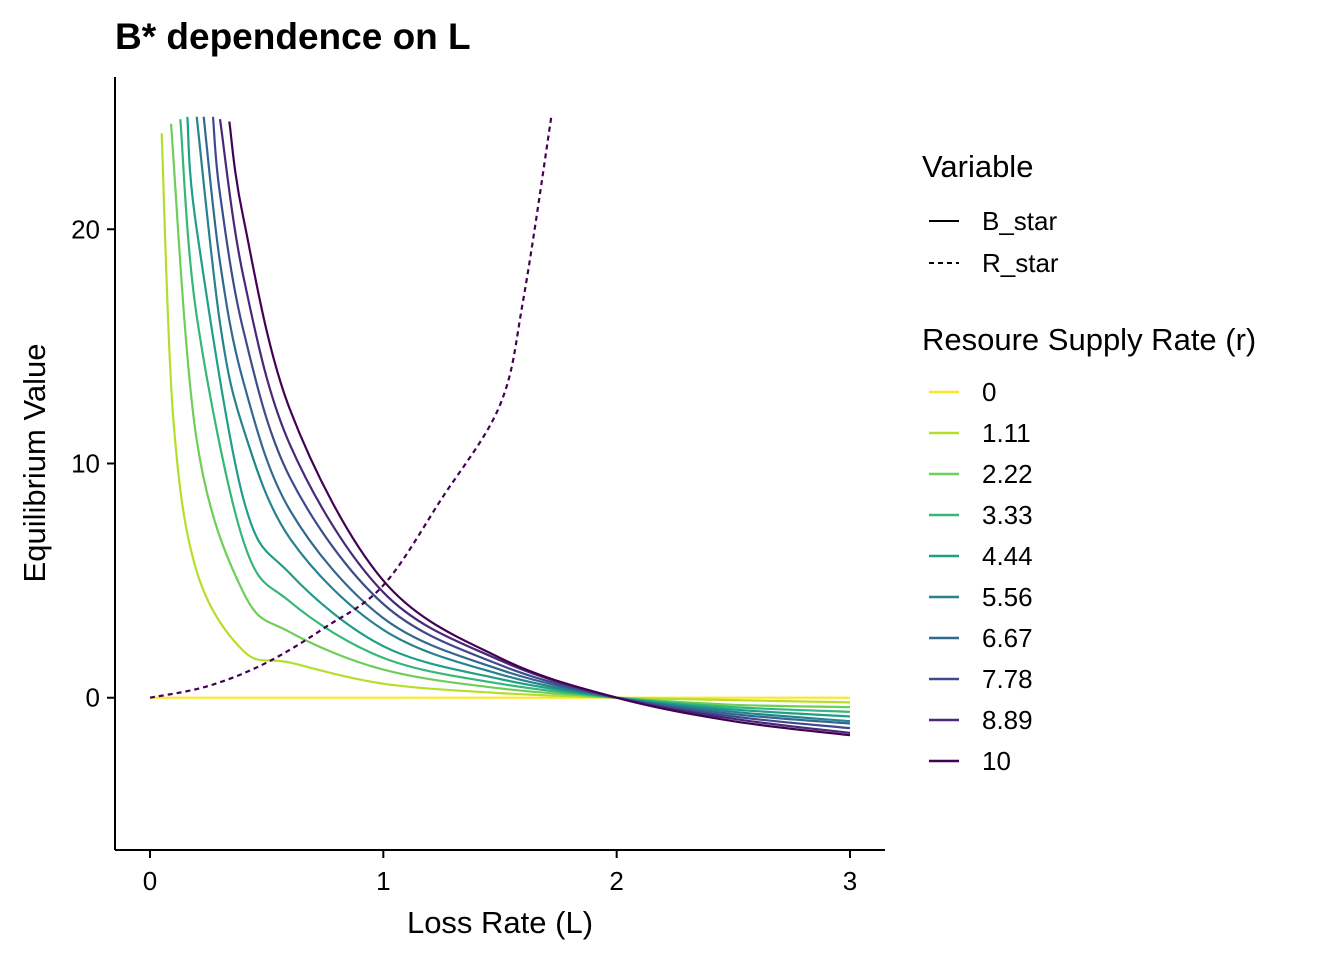 The width and height of the screenshot is (1344, 960). Describe the element at coordinates (994, 242) in the screenshot. I see `legend-variable-items: B_star R_star` at that location.